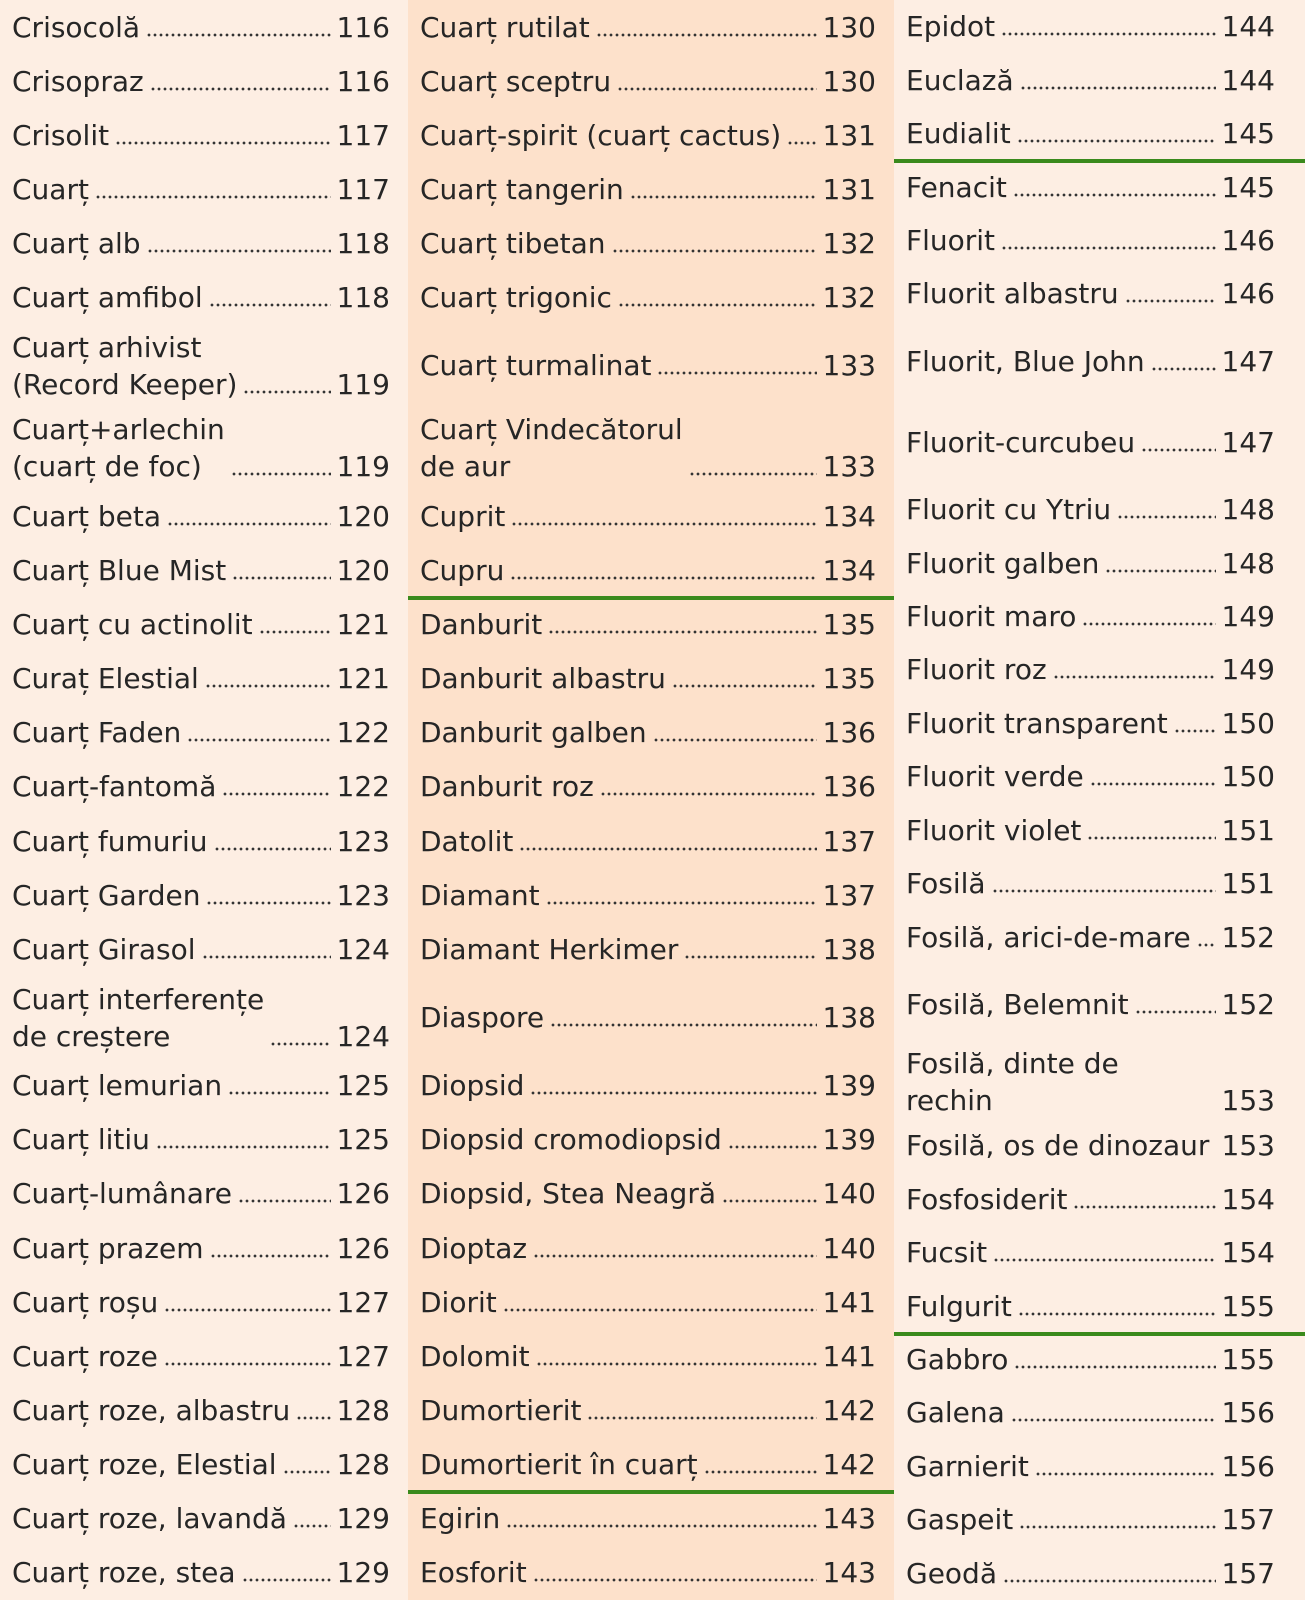 The image size is (1305, 1600). I want to click on index-entry: Egirin 143, so click(648, 1518).